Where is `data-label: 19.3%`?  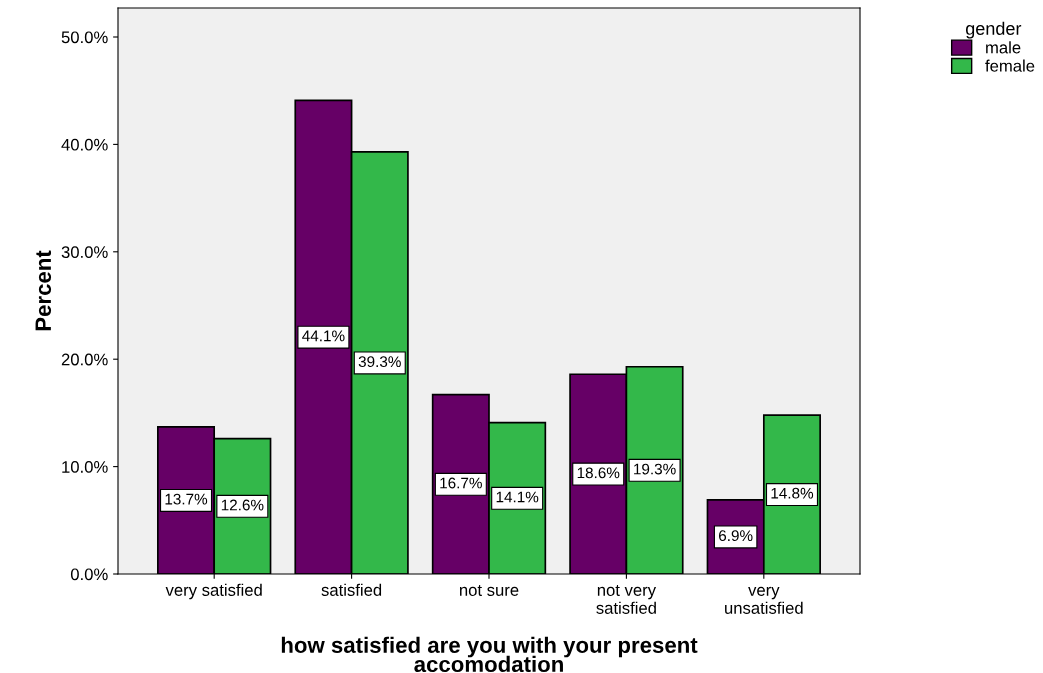 data-label: 19.3% is located at coordinates (655, 469).